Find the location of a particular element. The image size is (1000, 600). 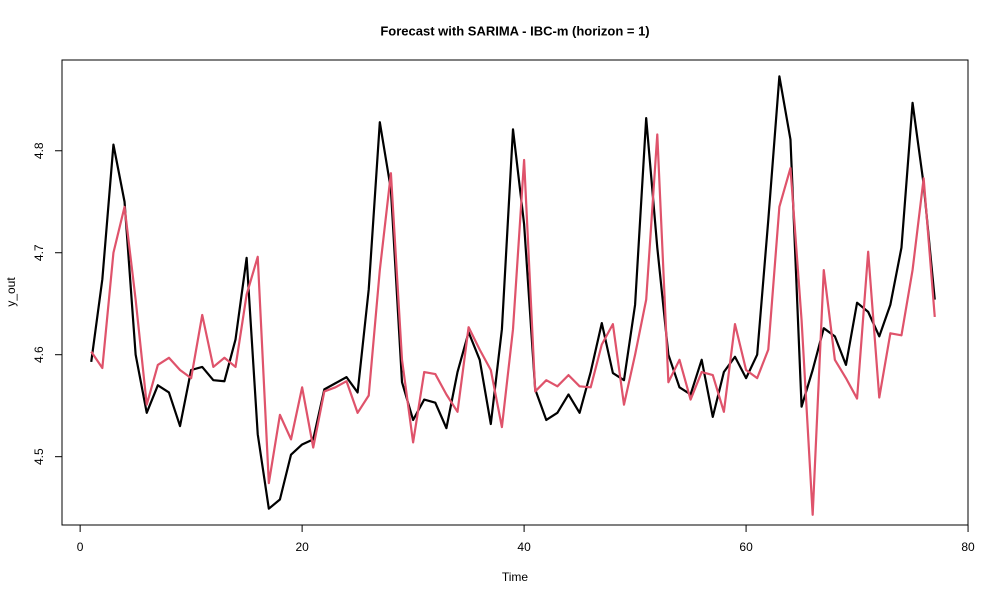

x-axis-label: Time is located at coordinates (515, 577).